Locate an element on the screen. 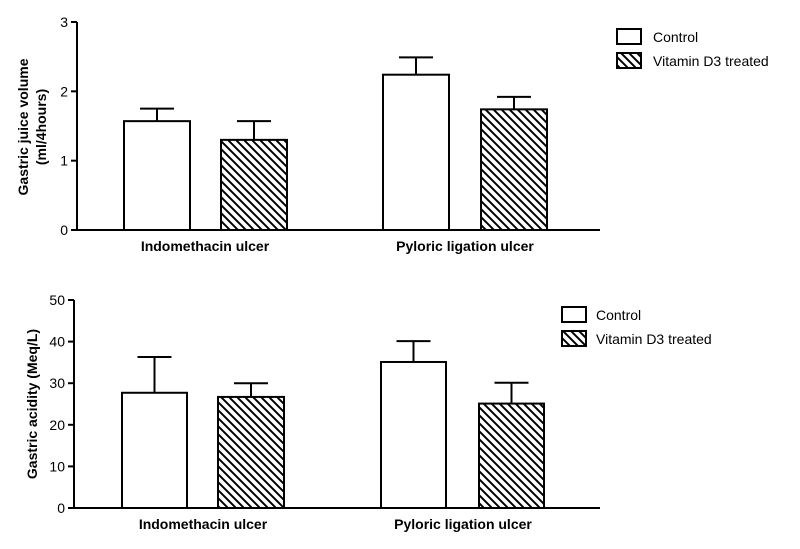 The width and height of the screenshot is (800, 549). y-axis-title-line-2: (ml/4hours) is located at coordinates (41, 127).